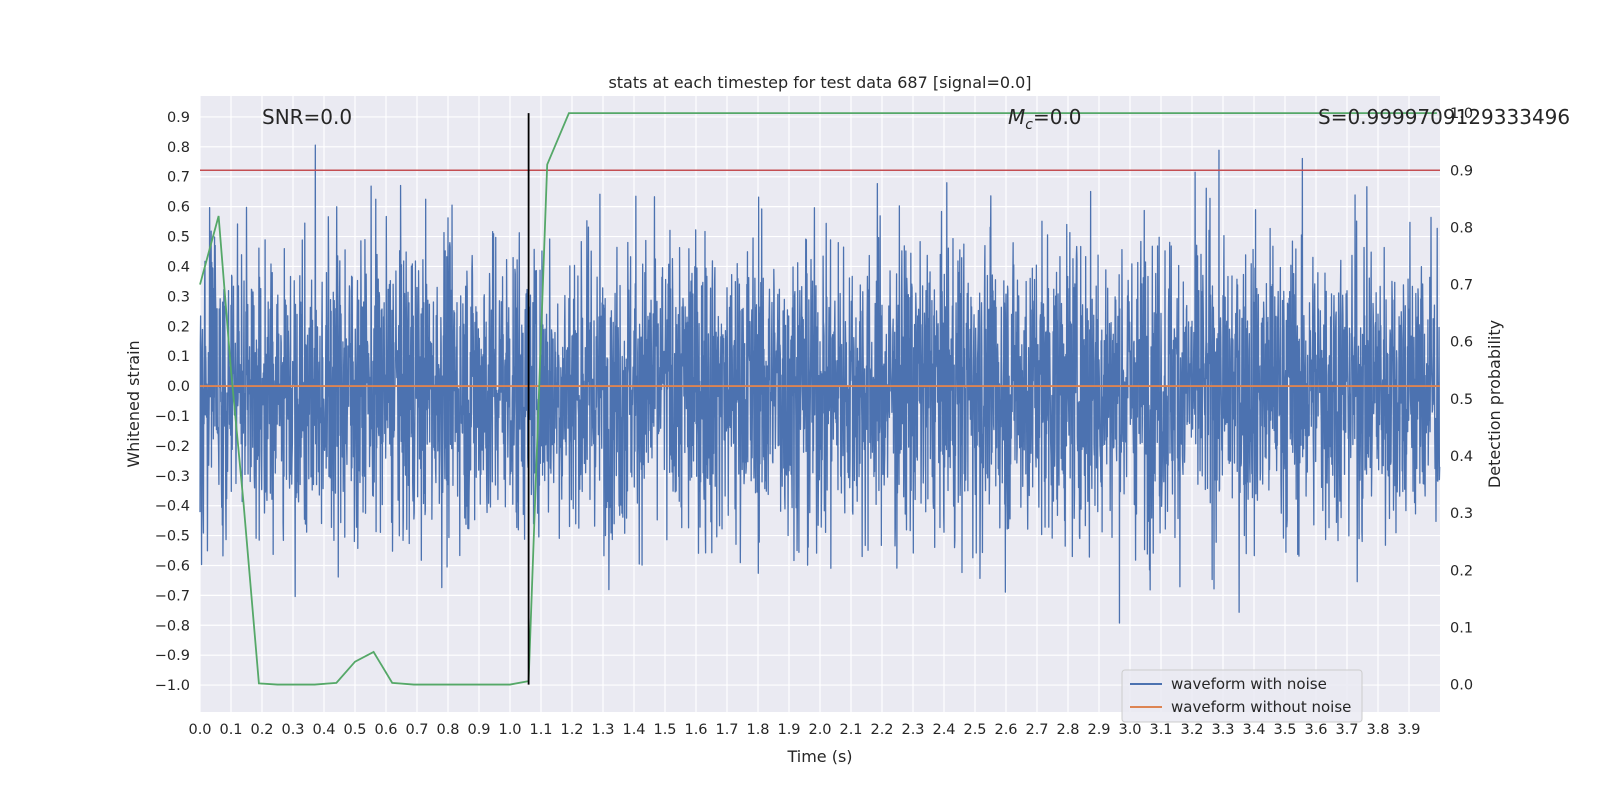  I want to click on y-tick-label: 0.0, so click(178, 387).